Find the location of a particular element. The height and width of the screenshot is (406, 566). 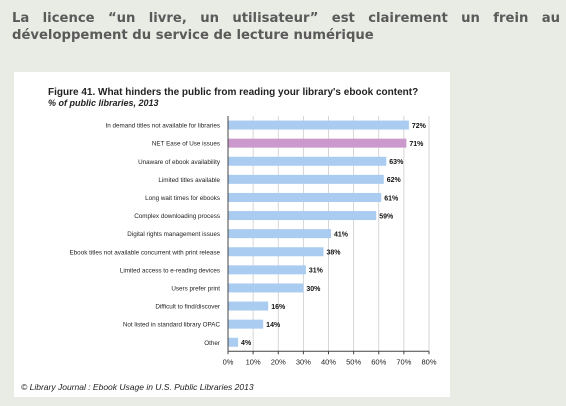

x-tick-label: 70% is located at coordinates (403, 361).